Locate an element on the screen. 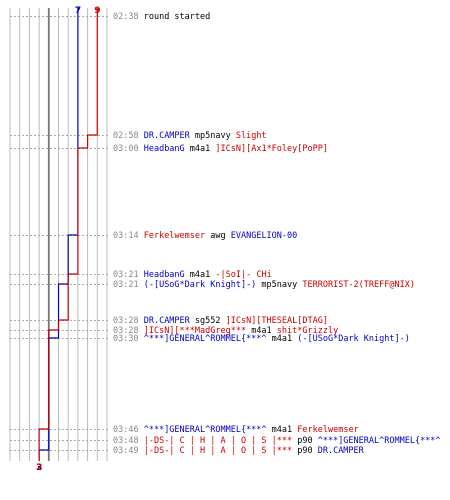 The height and width of the screenshot is (500, 450). event-time: 03:00 is located at coordinates (128, 149).